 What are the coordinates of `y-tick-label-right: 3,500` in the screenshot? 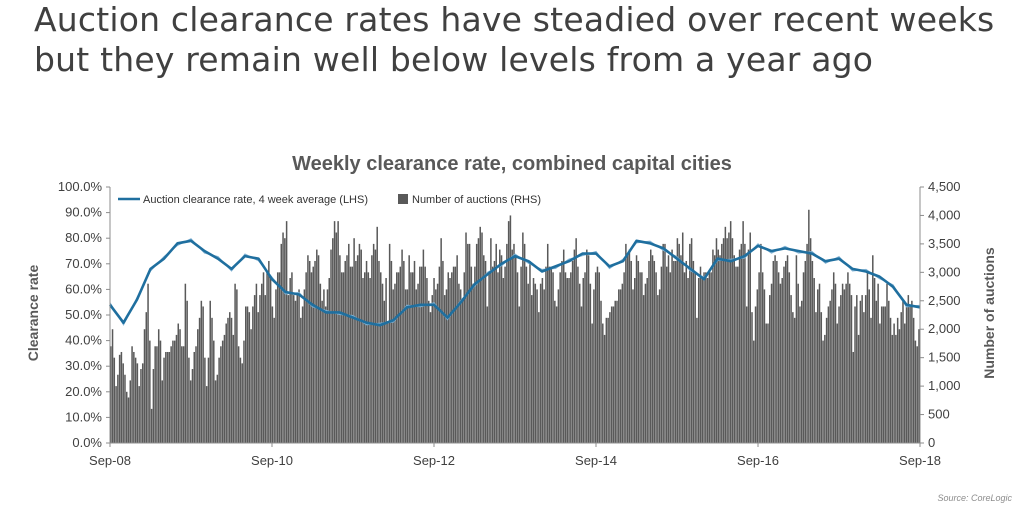 It's located at (944, 243).